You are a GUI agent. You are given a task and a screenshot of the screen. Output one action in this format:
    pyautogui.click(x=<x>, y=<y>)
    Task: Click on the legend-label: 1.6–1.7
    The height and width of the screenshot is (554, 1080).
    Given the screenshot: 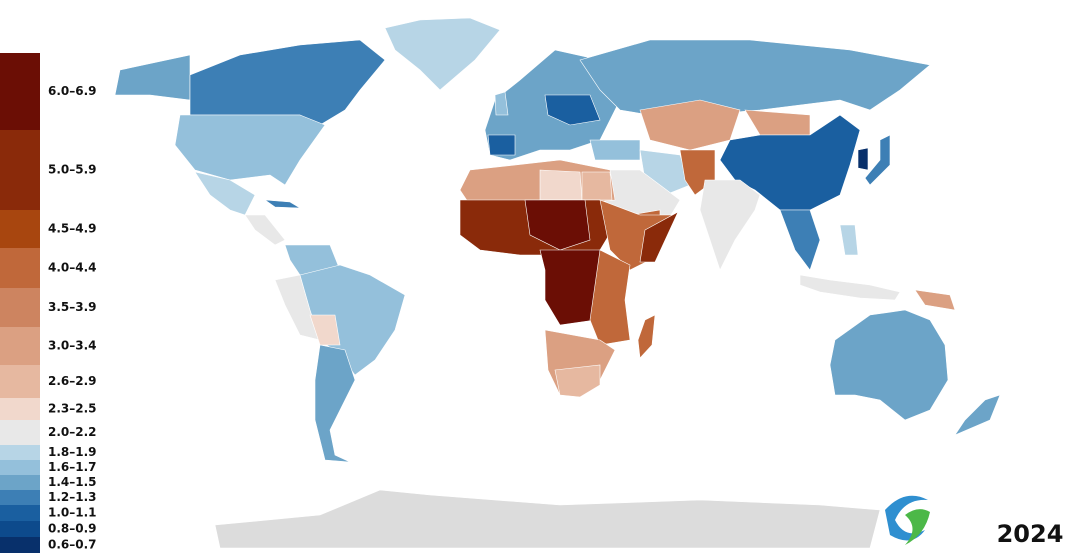 What is the action you would take?
    pyautogui.click(x=72, y=467)
    